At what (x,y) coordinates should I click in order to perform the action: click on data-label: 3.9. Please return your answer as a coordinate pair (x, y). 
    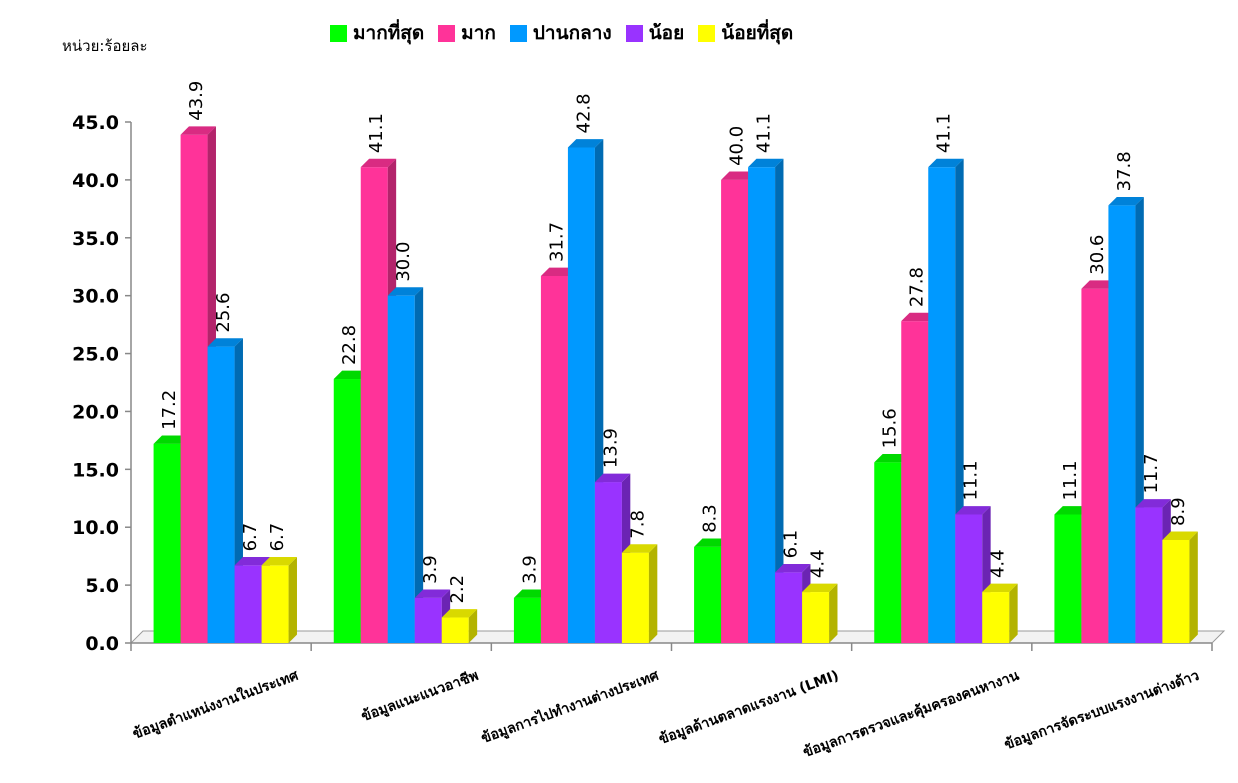
    Looking at the image, I should click on (529, 569).